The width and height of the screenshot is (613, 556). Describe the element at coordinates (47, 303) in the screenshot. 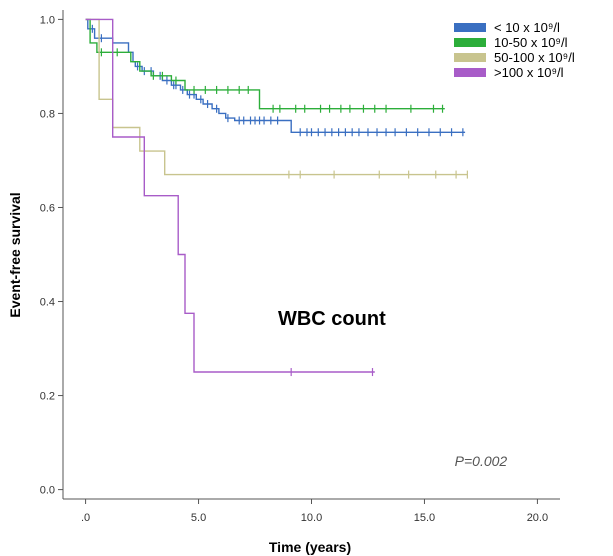

I see `y-tick-label: 0.4` at that location.